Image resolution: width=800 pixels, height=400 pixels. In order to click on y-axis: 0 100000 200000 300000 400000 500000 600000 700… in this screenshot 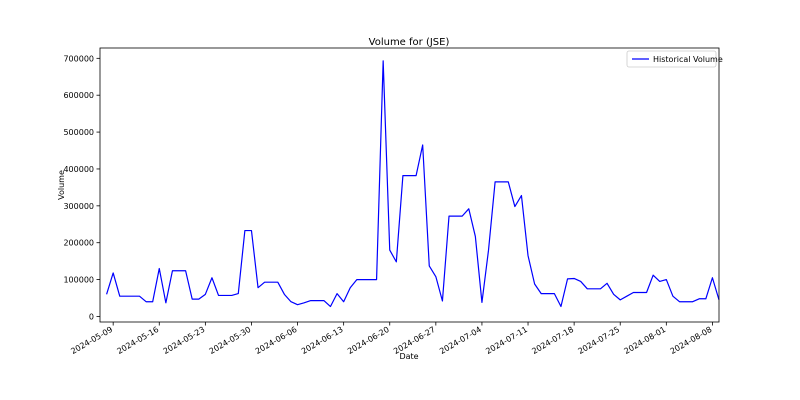, I will do `click(81, 187)`.